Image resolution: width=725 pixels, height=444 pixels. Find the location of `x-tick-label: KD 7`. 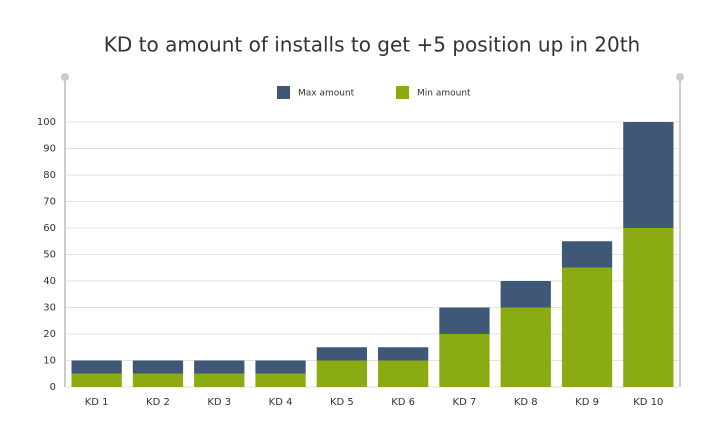

x-tick-label: KD 7 is located at coordinates (465, 402).